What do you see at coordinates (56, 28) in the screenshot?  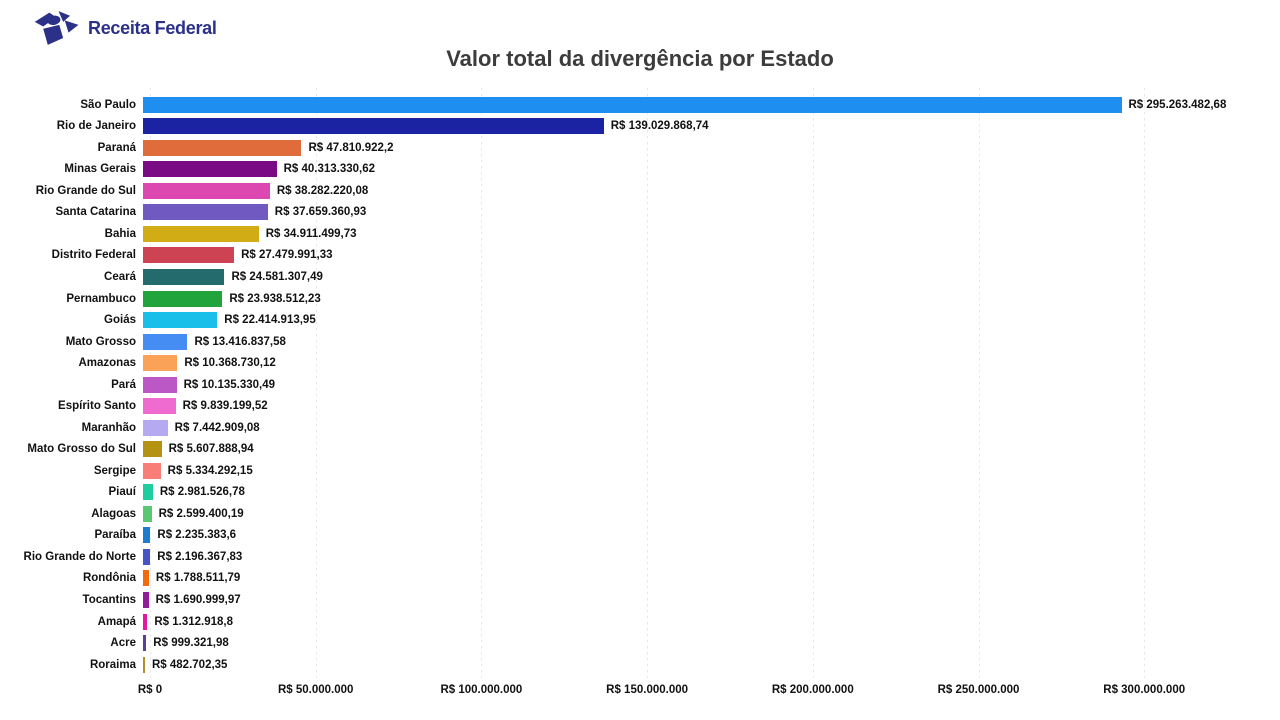 I see `receita-federal-logo-icon` at bounding box center [56, 28].